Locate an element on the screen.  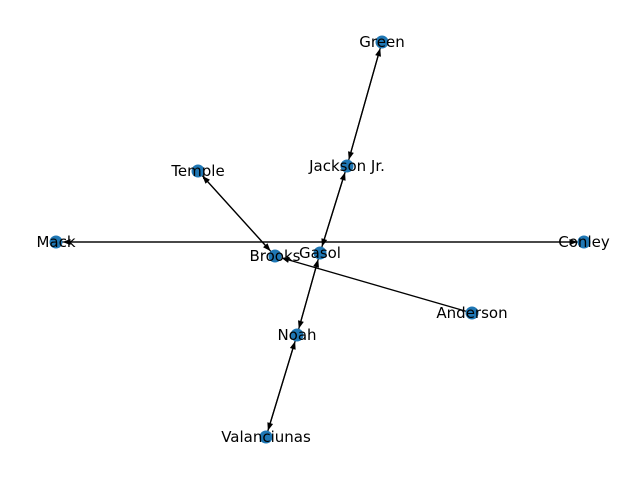
node-label-jackson: Jackson Jr. is located at coordinates (346, 166).